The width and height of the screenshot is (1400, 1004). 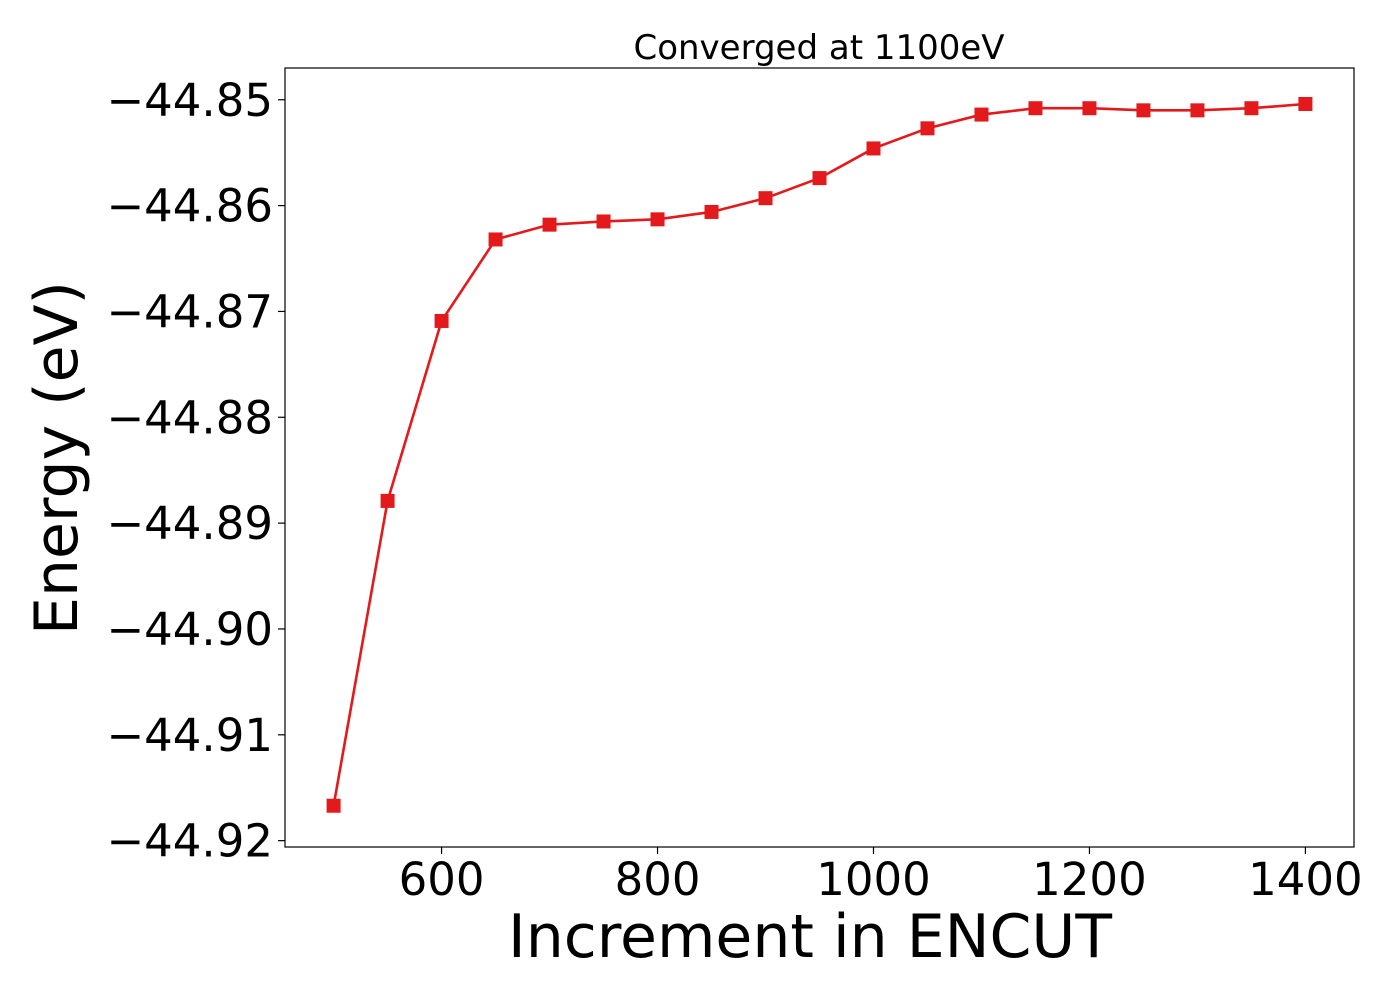 I want to click on x-tick-label: 1200, so click(x=1089, y=879).